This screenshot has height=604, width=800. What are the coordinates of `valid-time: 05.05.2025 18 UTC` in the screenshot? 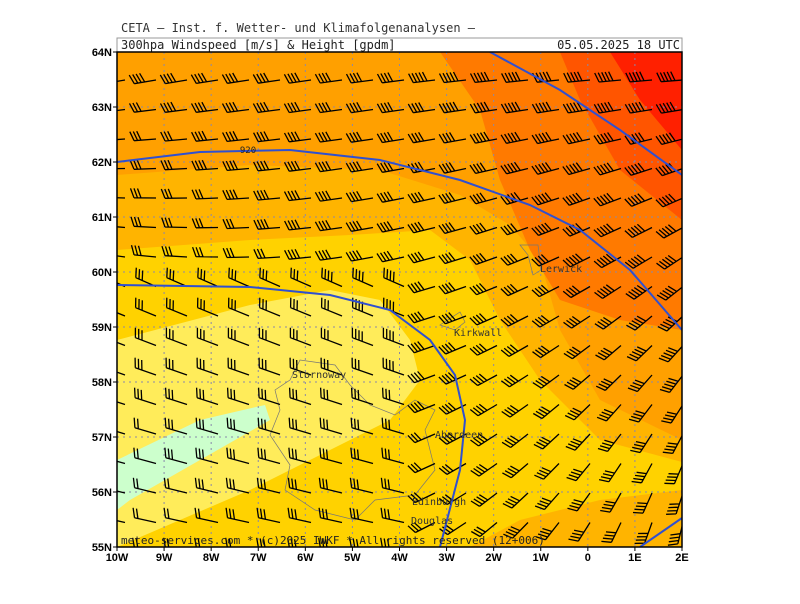 It's located at (618, 45).